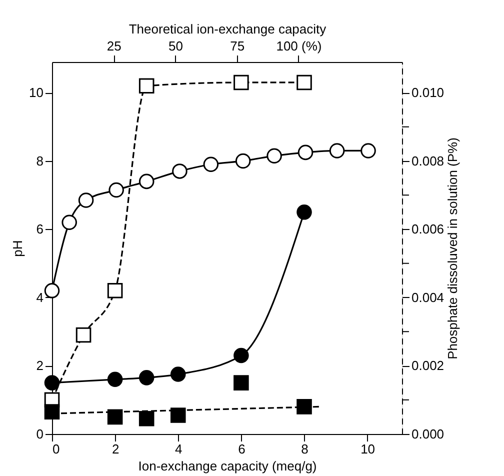 The height and width of the screenshot is (476, 504). What do you see at coordinates (227, 466) in the screenshot?
I see `x-axis-title: Ion-exchange capacity (meq/g)` at bounding box center [227, 466].